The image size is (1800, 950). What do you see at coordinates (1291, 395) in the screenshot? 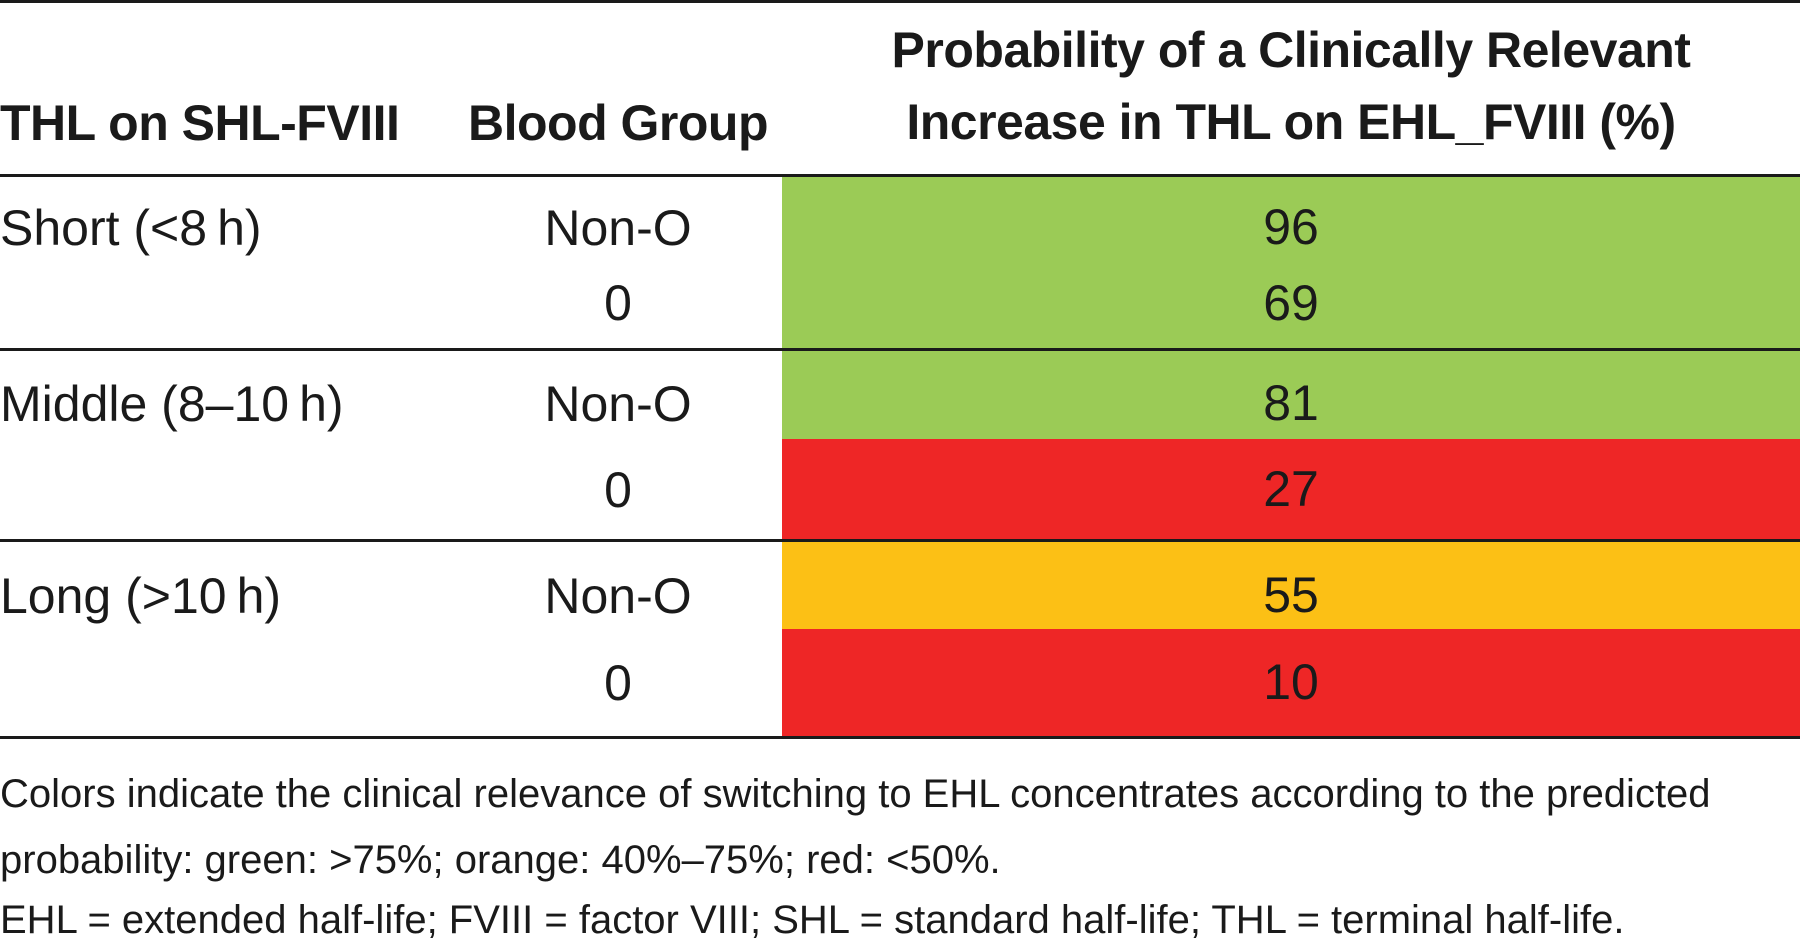
I see `probability-cell: 81` at bounding box center [1291, 395].